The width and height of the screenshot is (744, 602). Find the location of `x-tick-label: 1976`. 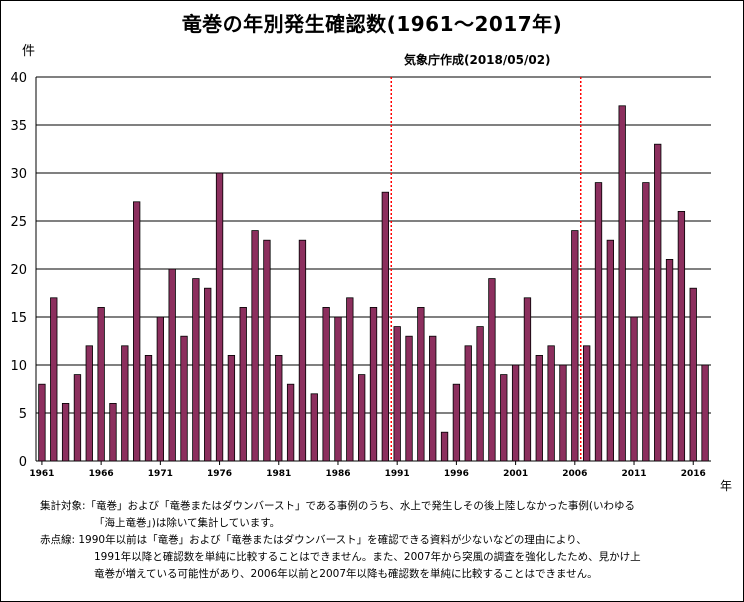

x-tick-label: 1976 is located at coordinates (219, 474).